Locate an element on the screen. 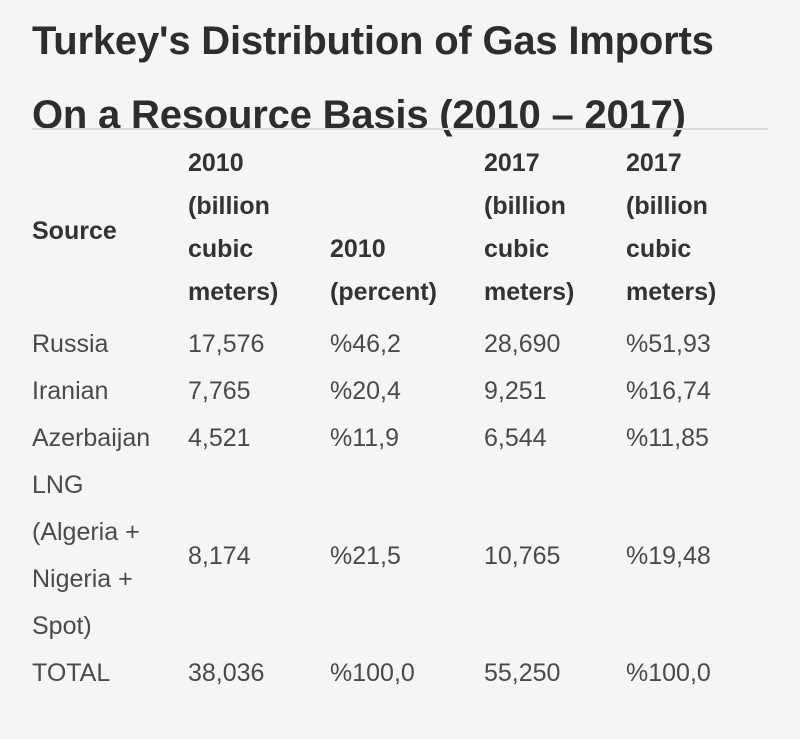 The height and width of the screenshot is (739, 800). cell-2010-percent: %46,2 is located at coordinates (365, 344).